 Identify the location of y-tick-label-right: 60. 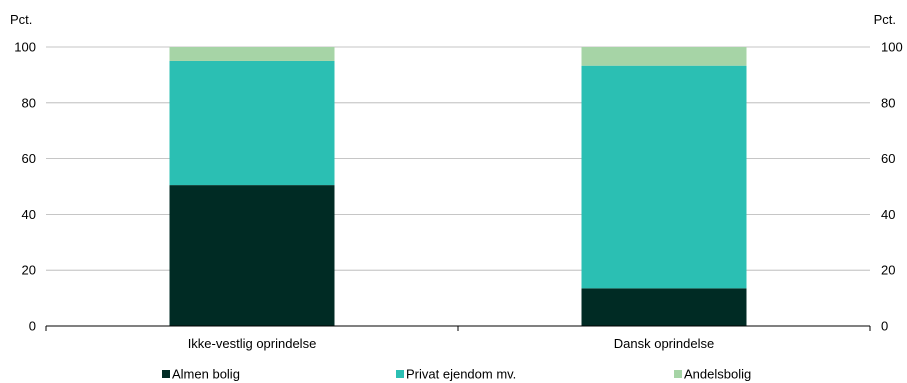
(888, 158).